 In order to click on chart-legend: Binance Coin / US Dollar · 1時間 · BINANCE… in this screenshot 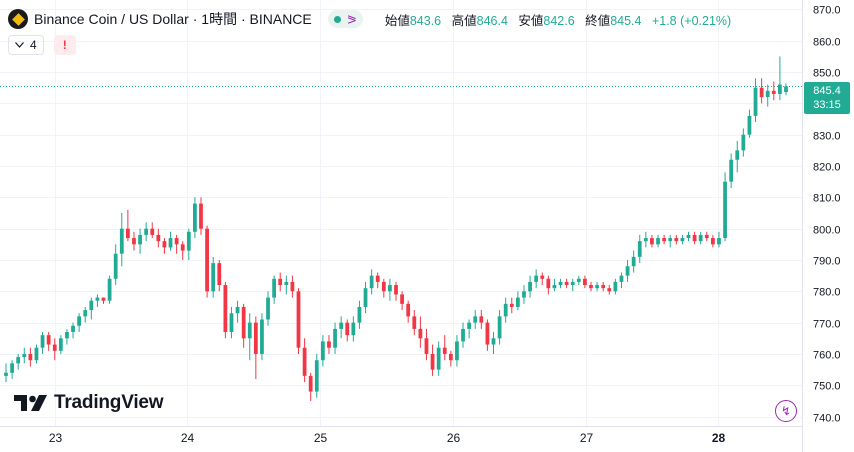, I will do `click(373, 19)`.